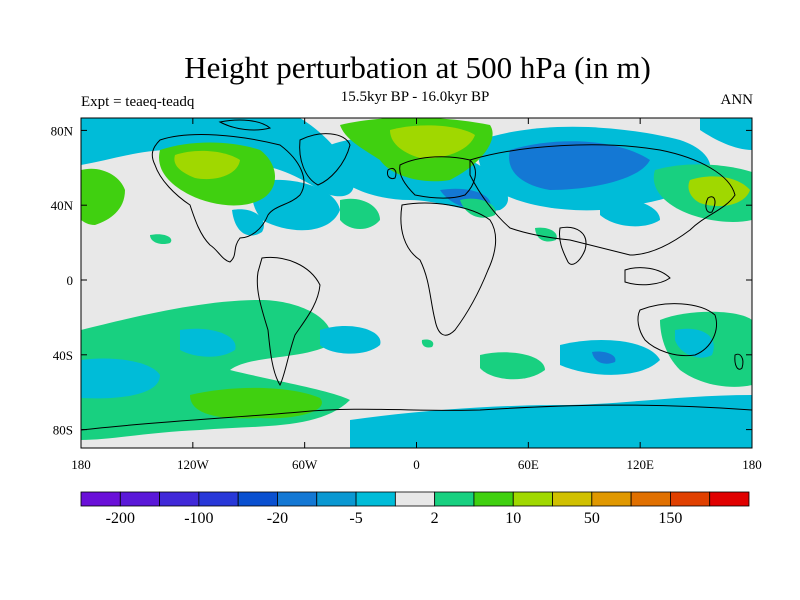  Describe the element at coordinates (245, 125) in the screenshot. I see `arctic-islands-outline` at that location.